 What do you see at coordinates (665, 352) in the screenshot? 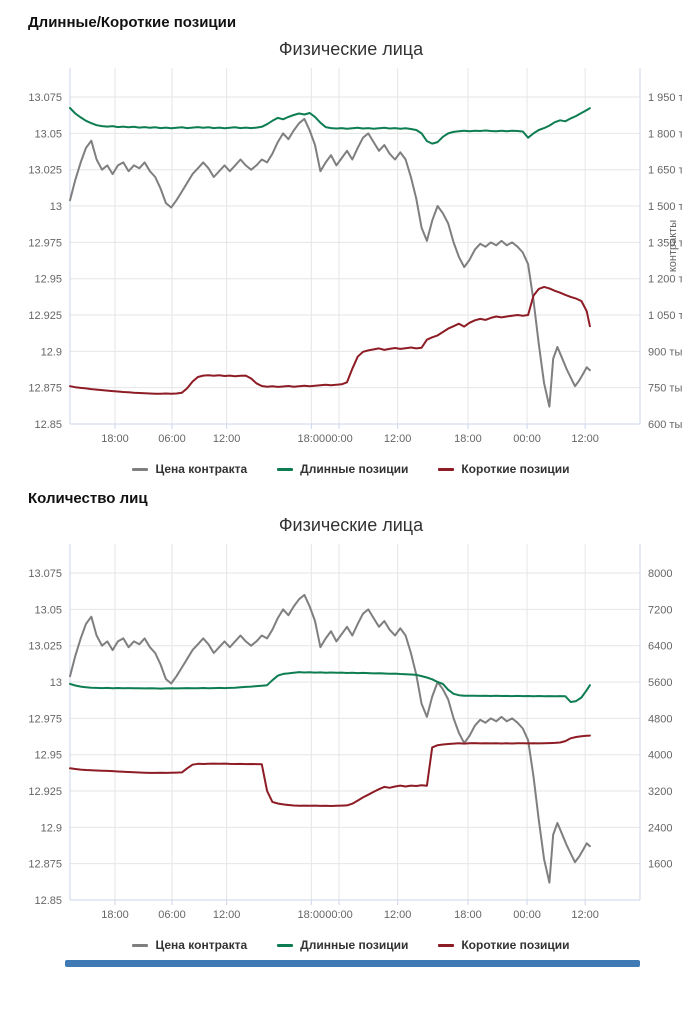
I see `right-axis-label: 900 тыс` at bounding box center [665, 352].